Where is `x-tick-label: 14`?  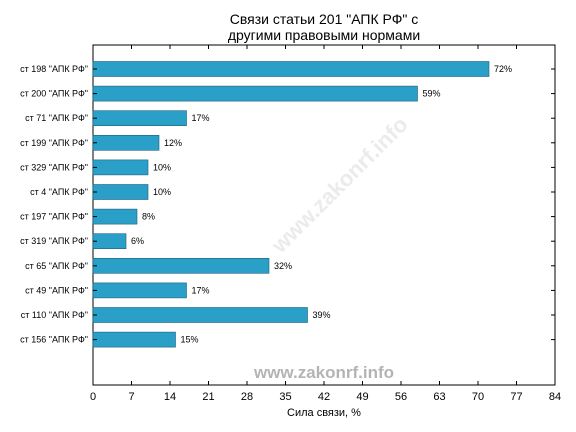
x-tick-label: 14 is located at coordinates (170, 397).